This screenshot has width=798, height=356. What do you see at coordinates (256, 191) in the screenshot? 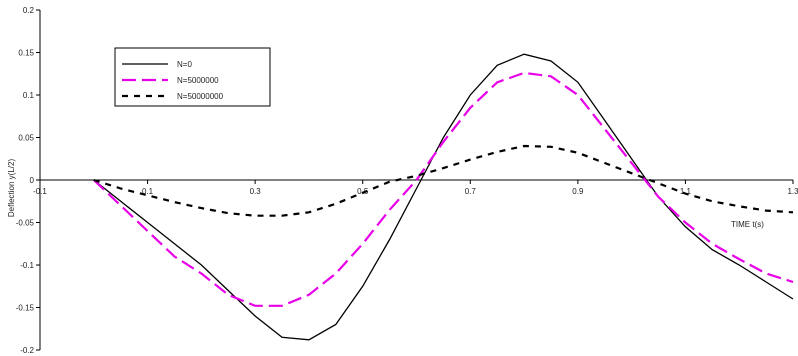
I see `x-tick-label: 0.3` at bounding box center [256, 191].